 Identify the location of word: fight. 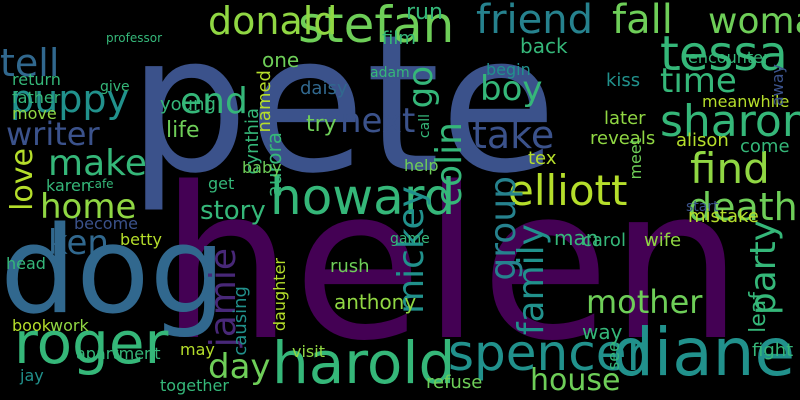
(773, 350).